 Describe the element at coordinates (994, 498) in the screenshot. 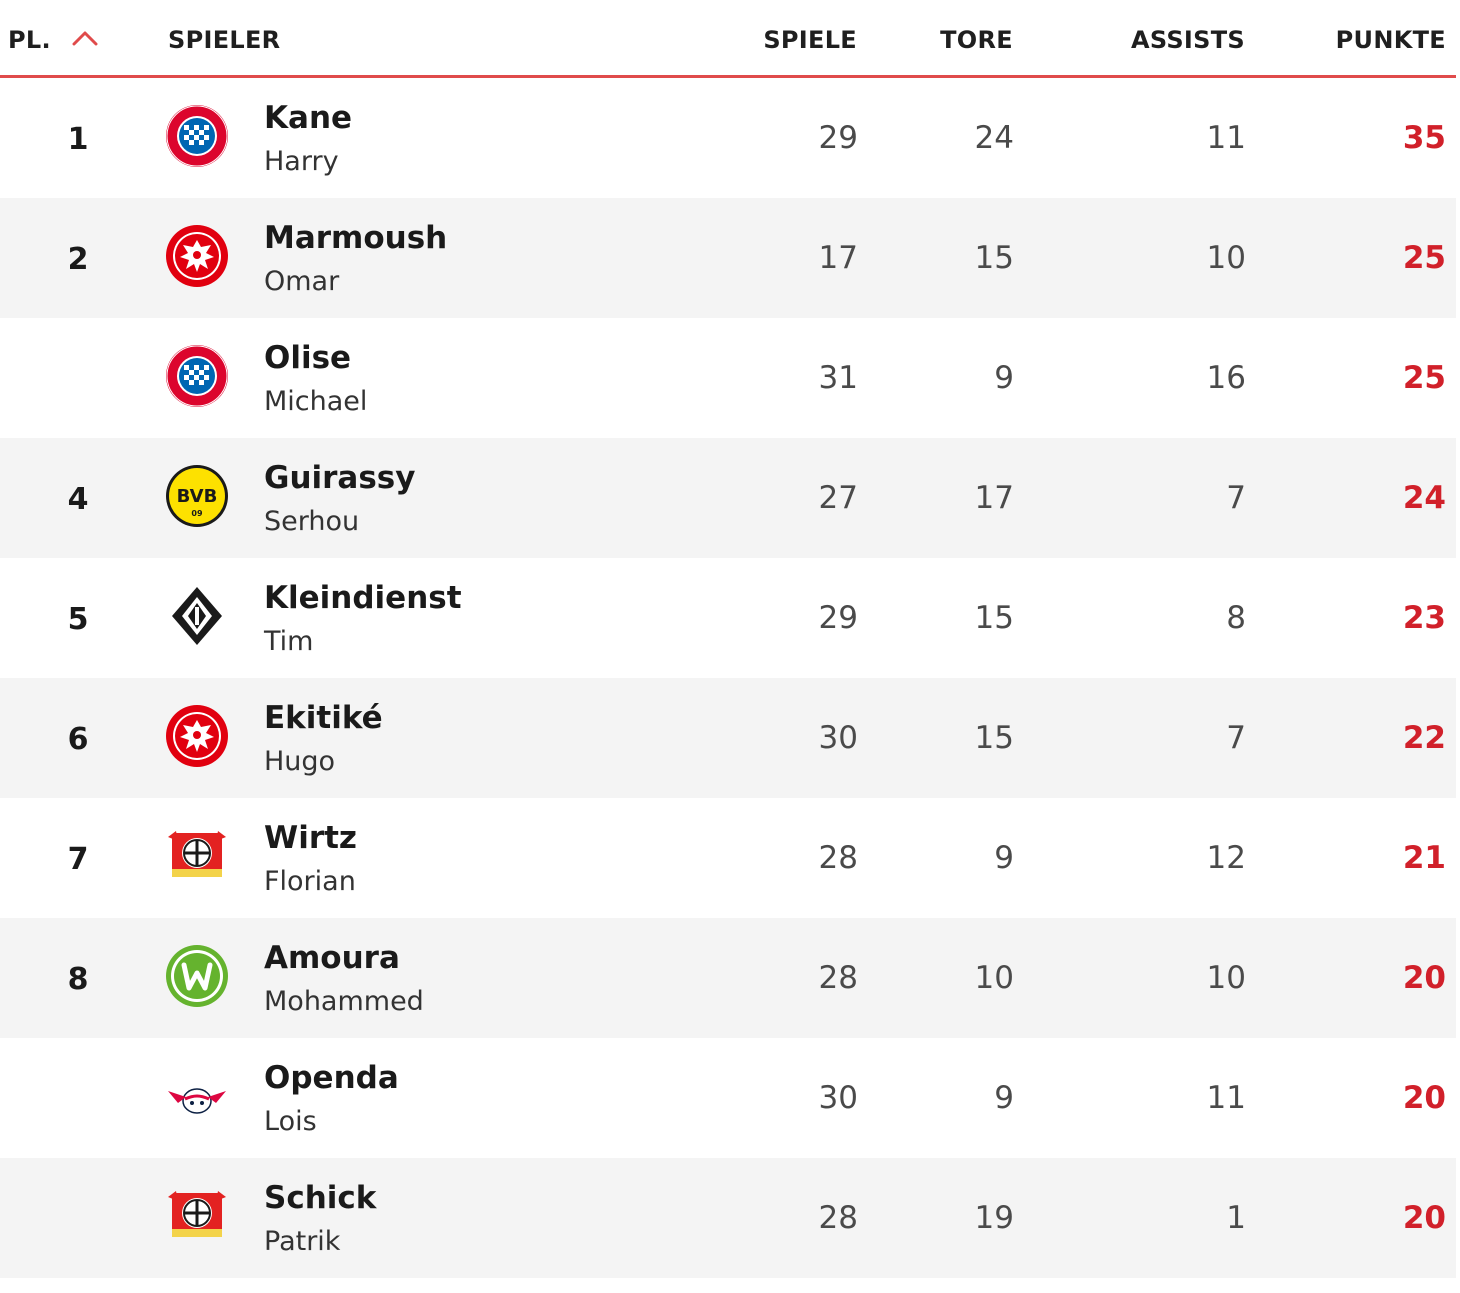

I see `goals-cell: 17` at that location.